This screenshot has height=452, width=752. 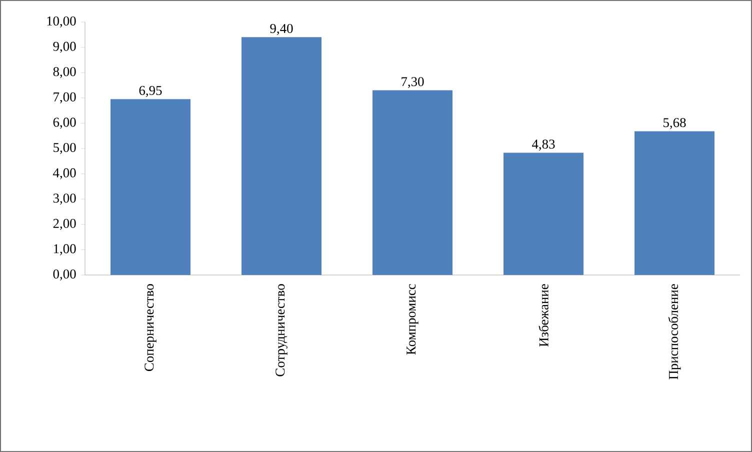 What do you see at coordinates (675, 124) in the screenshot?
I see `data-label: 5,68` at bounding box center [675, 124].